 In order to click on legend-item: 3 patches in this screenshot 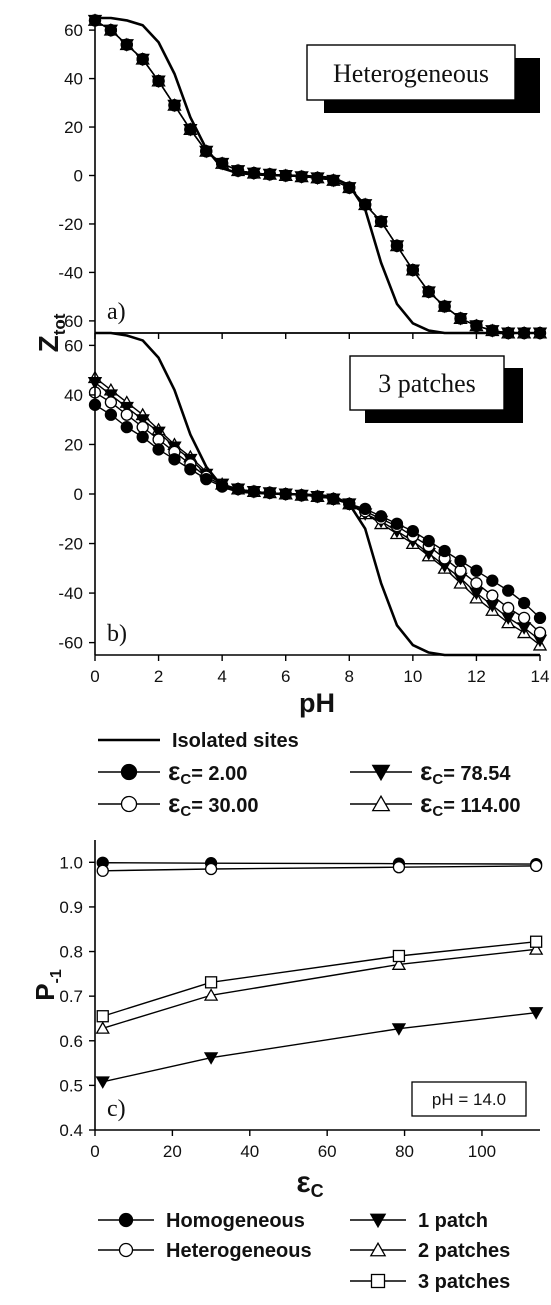, I will do `click(430, 1282)`.